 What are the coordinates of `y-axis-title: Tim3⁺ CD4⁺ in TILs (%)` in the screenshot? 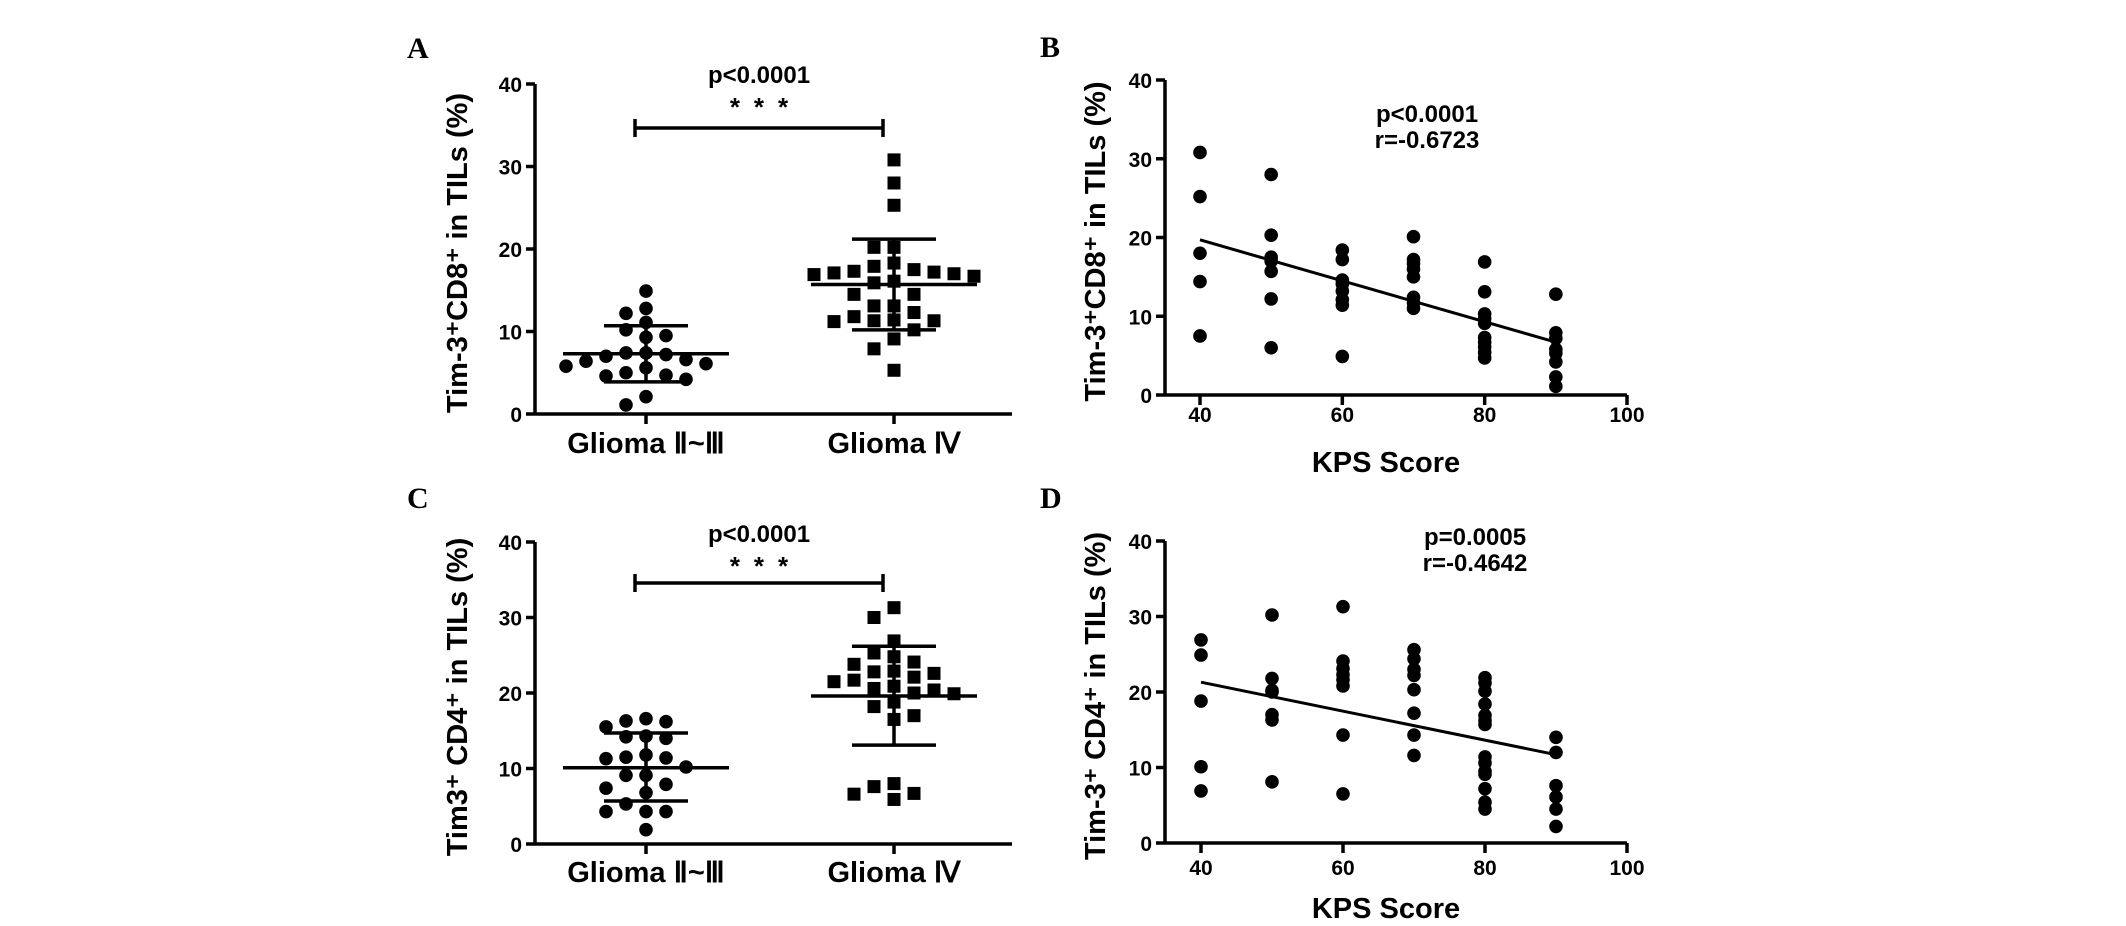 It's located at (458, 697).